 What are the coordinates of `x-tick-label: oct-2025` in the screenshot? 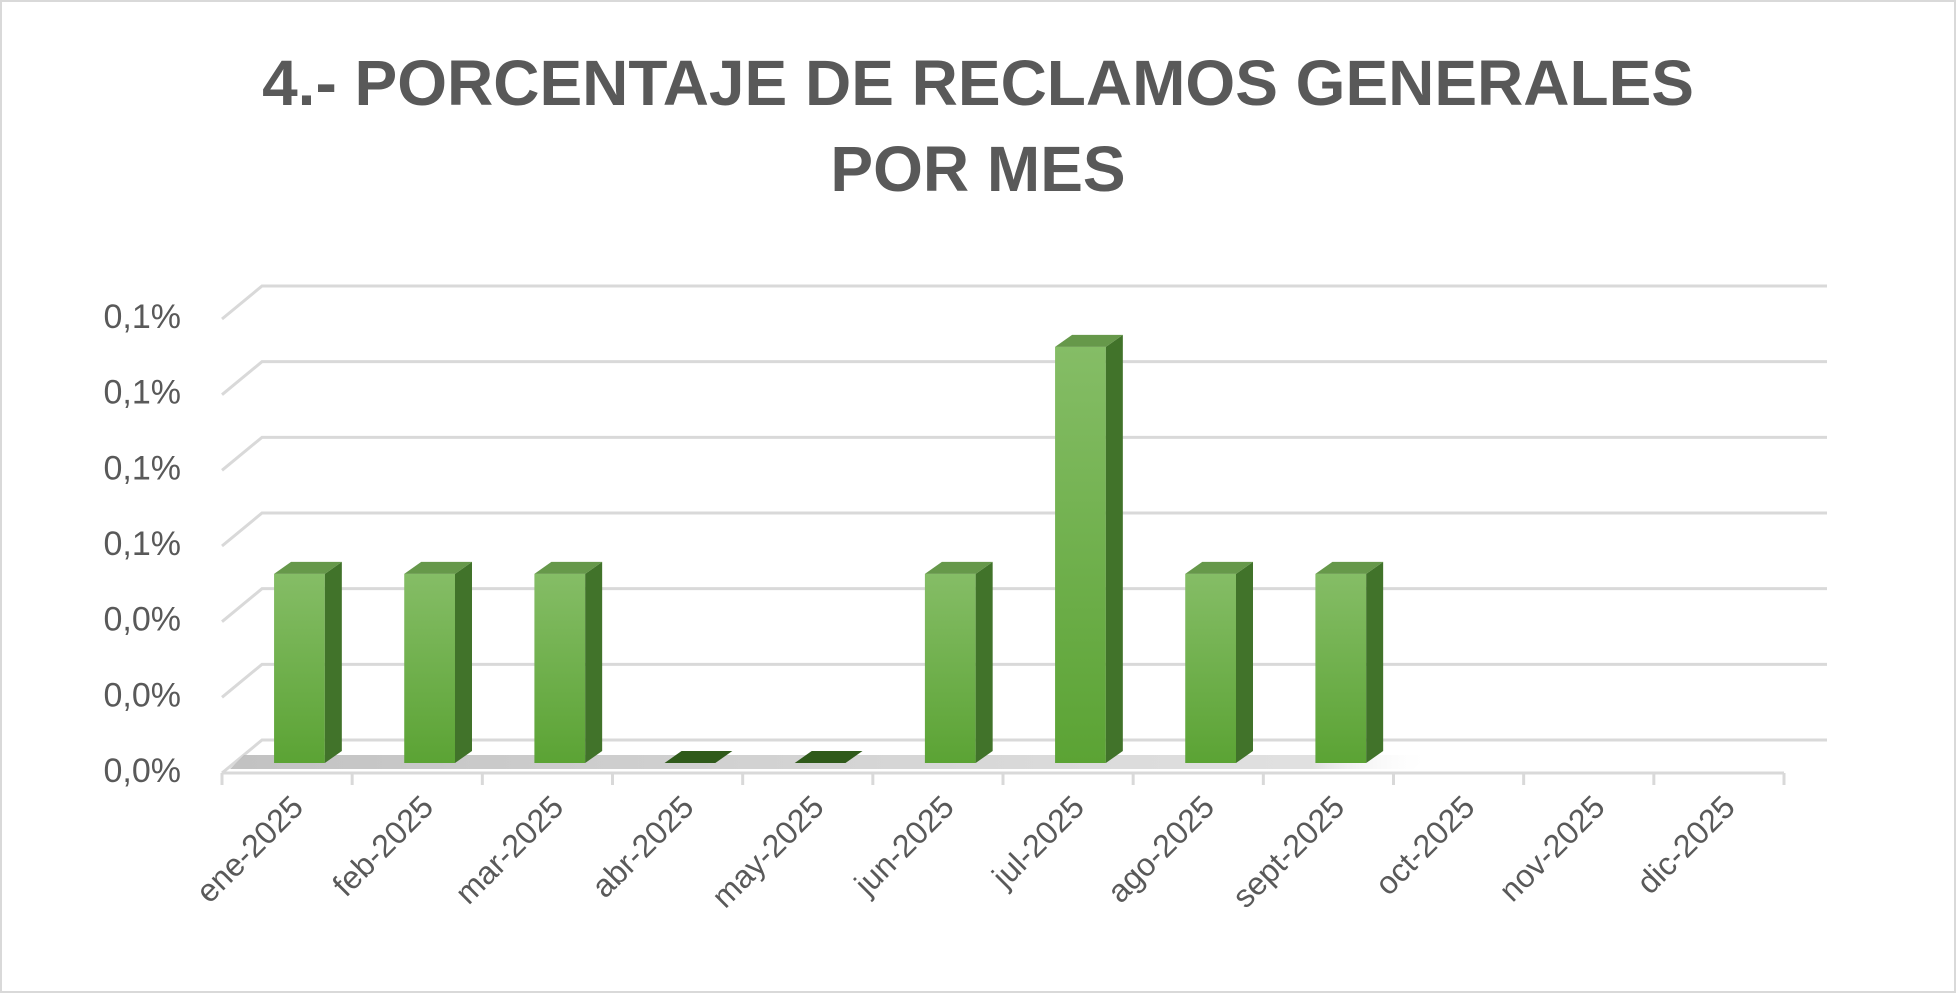 It's located at (1425, 845).